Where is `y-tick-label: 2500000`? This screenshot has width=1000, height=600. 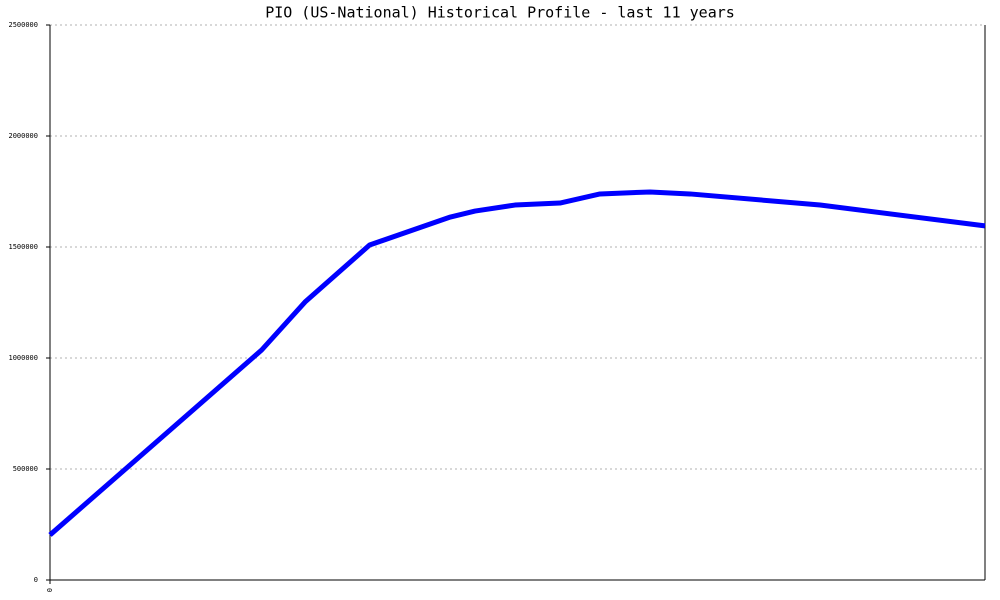 y-tick-label: 2500000 is located at coordinates (23, 25).